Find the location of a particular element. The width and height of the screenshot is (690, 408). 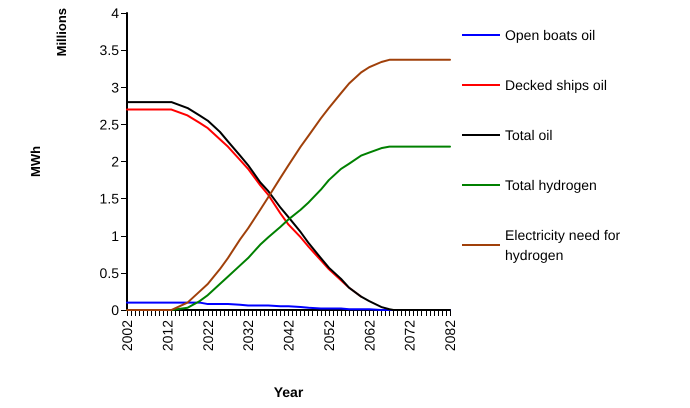

x-tick-label: 2062 is located at coordinates (369, 336).